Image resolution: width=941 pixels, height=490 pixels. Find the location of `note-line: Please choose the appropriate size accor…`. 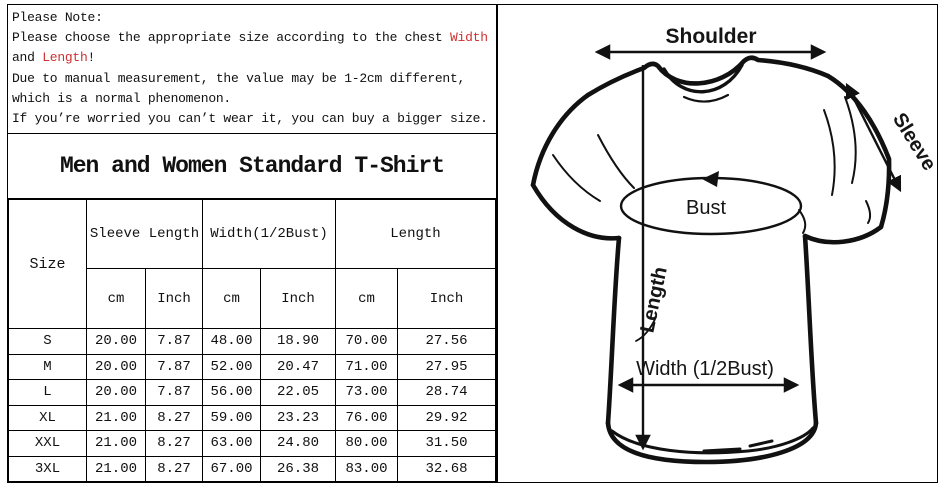

note-line: Please choose the appropriate size accor… is located at coordinates (250, 38).